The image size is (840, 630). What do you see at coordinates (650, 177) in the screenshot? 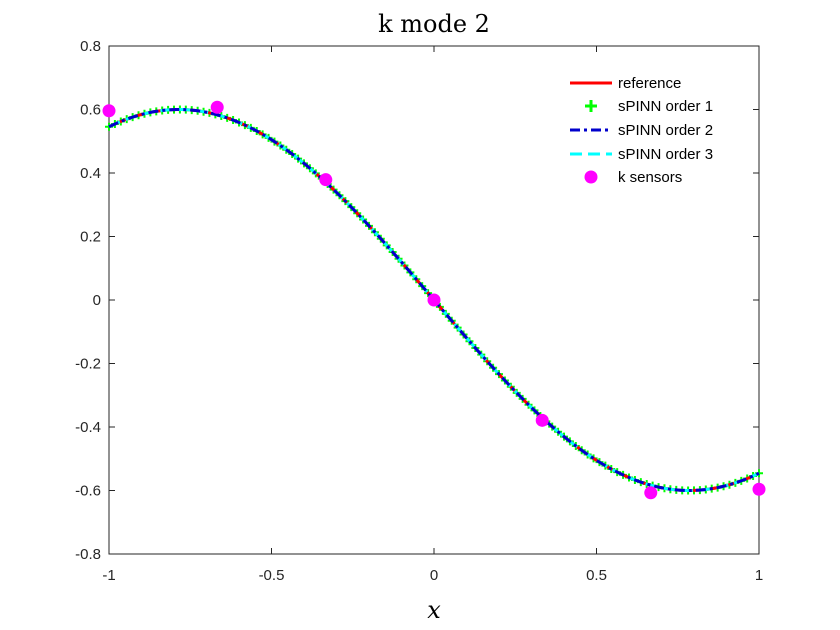
I see `legend-label: k sensors` at bounding box center [650, 177].